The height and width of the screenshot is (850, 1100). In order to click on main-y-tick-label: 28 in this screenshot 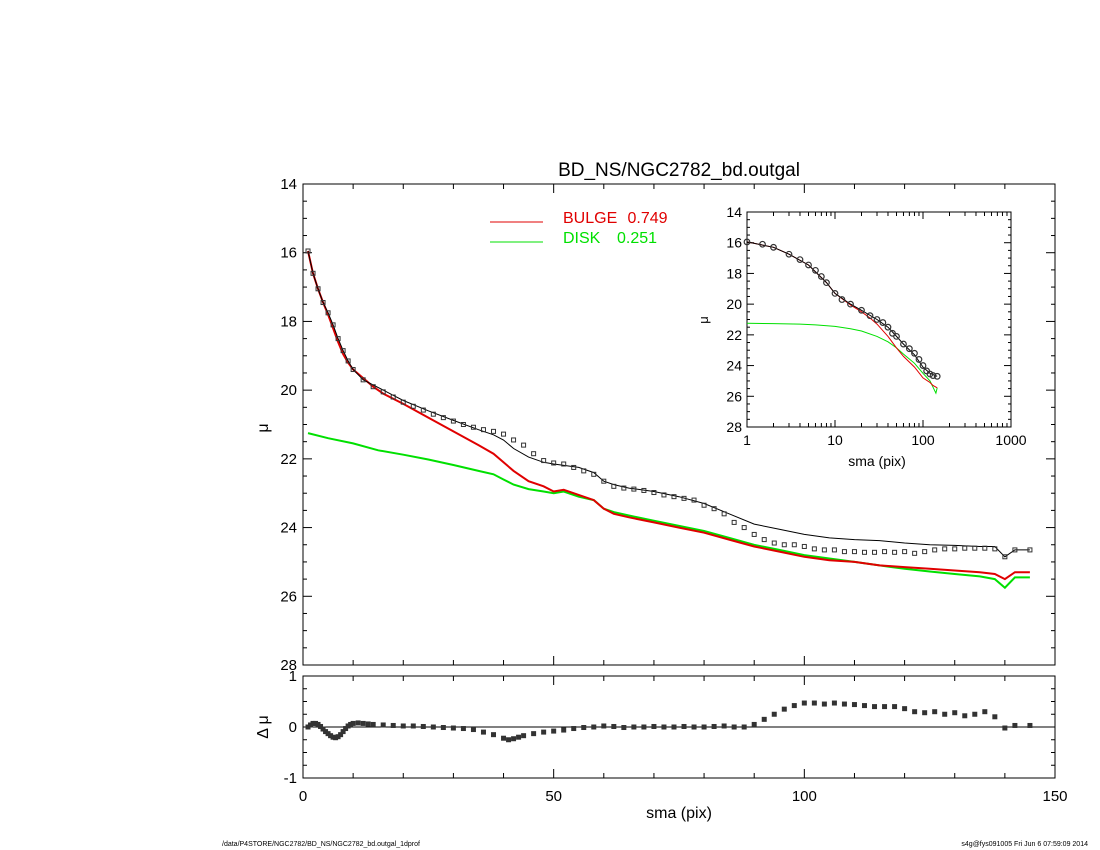, I will do `click(288, 665)`.